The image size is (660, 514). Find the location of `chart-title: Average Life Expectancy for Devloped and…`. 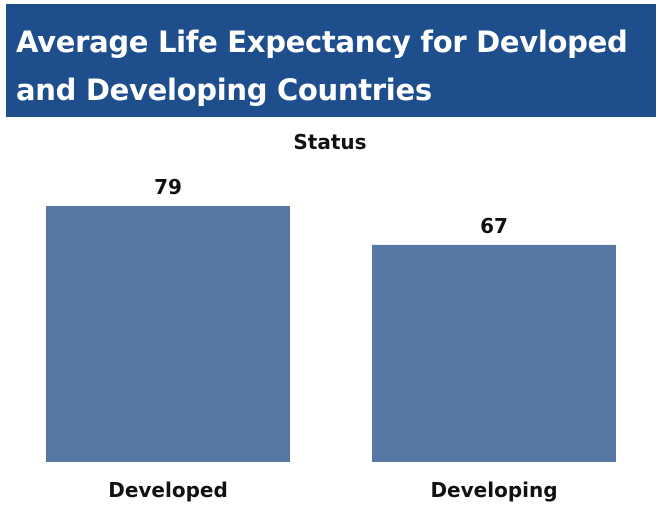

chart-title: Average Life Expectancy for Devloped and… is located at coordinates (322, 66).